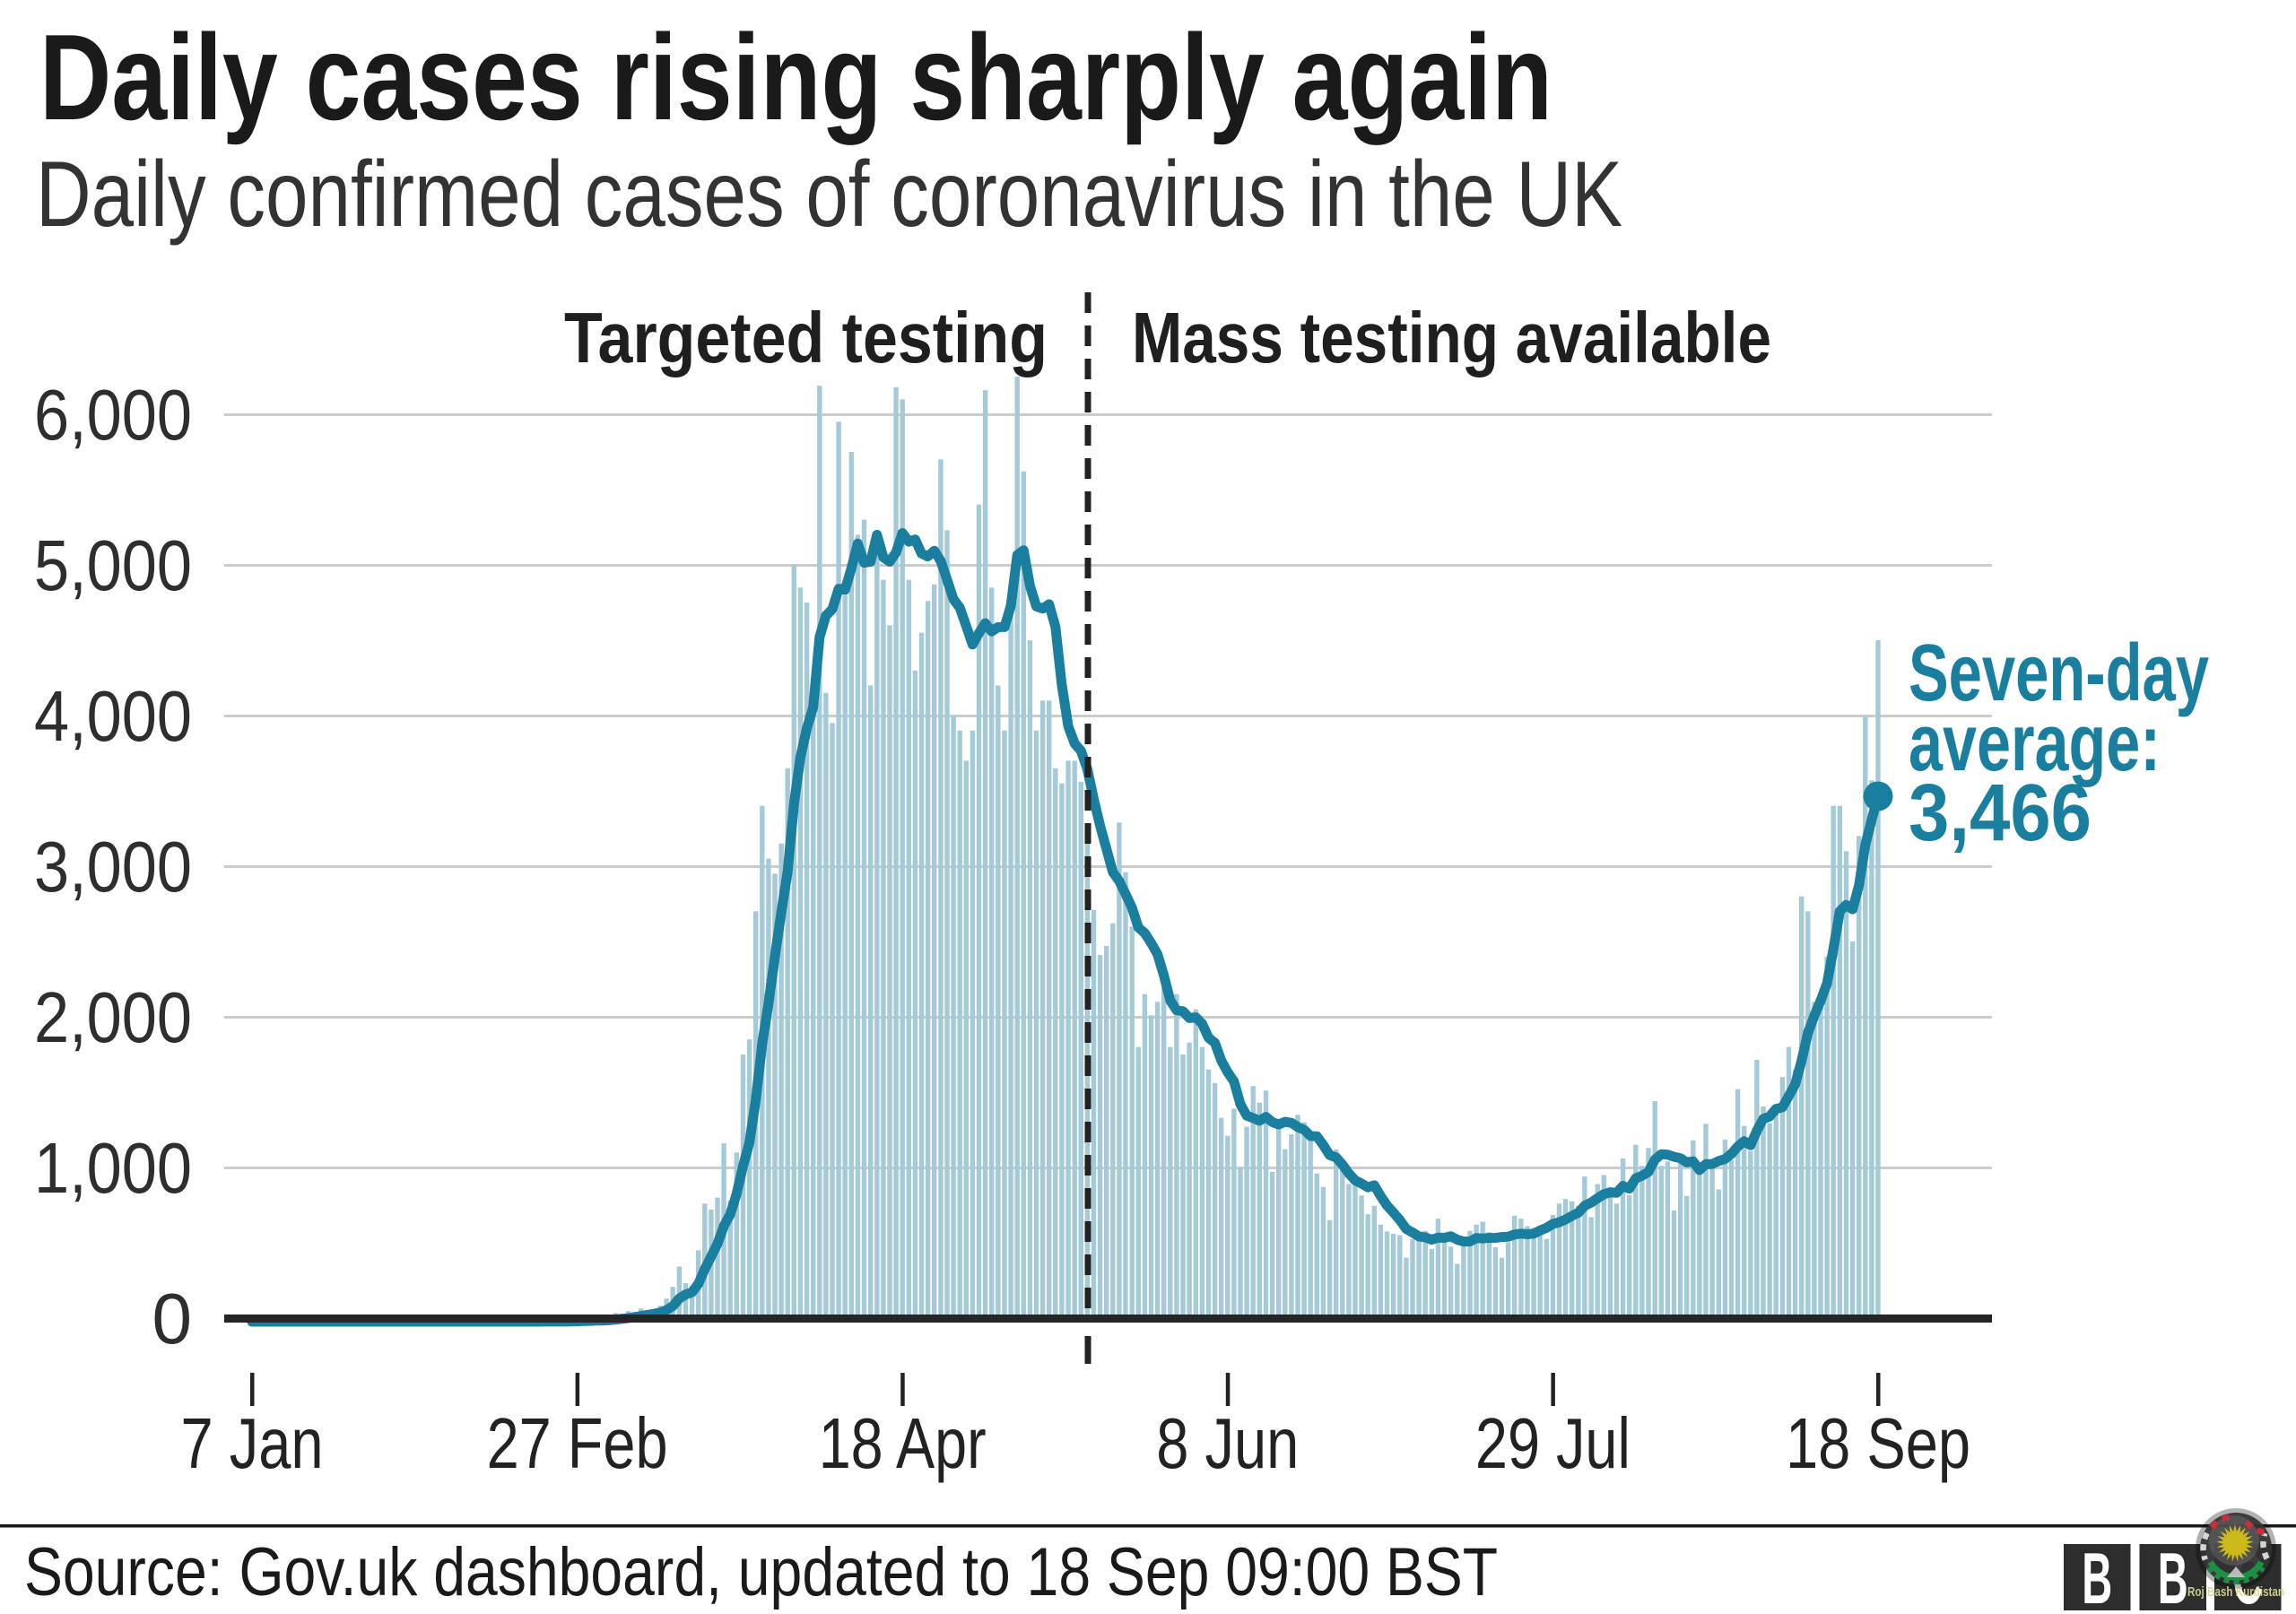 The height and width of the screenshot is (1614, 2296). I want to click on svg-text: 18 Sep, so click(1878, 1443).